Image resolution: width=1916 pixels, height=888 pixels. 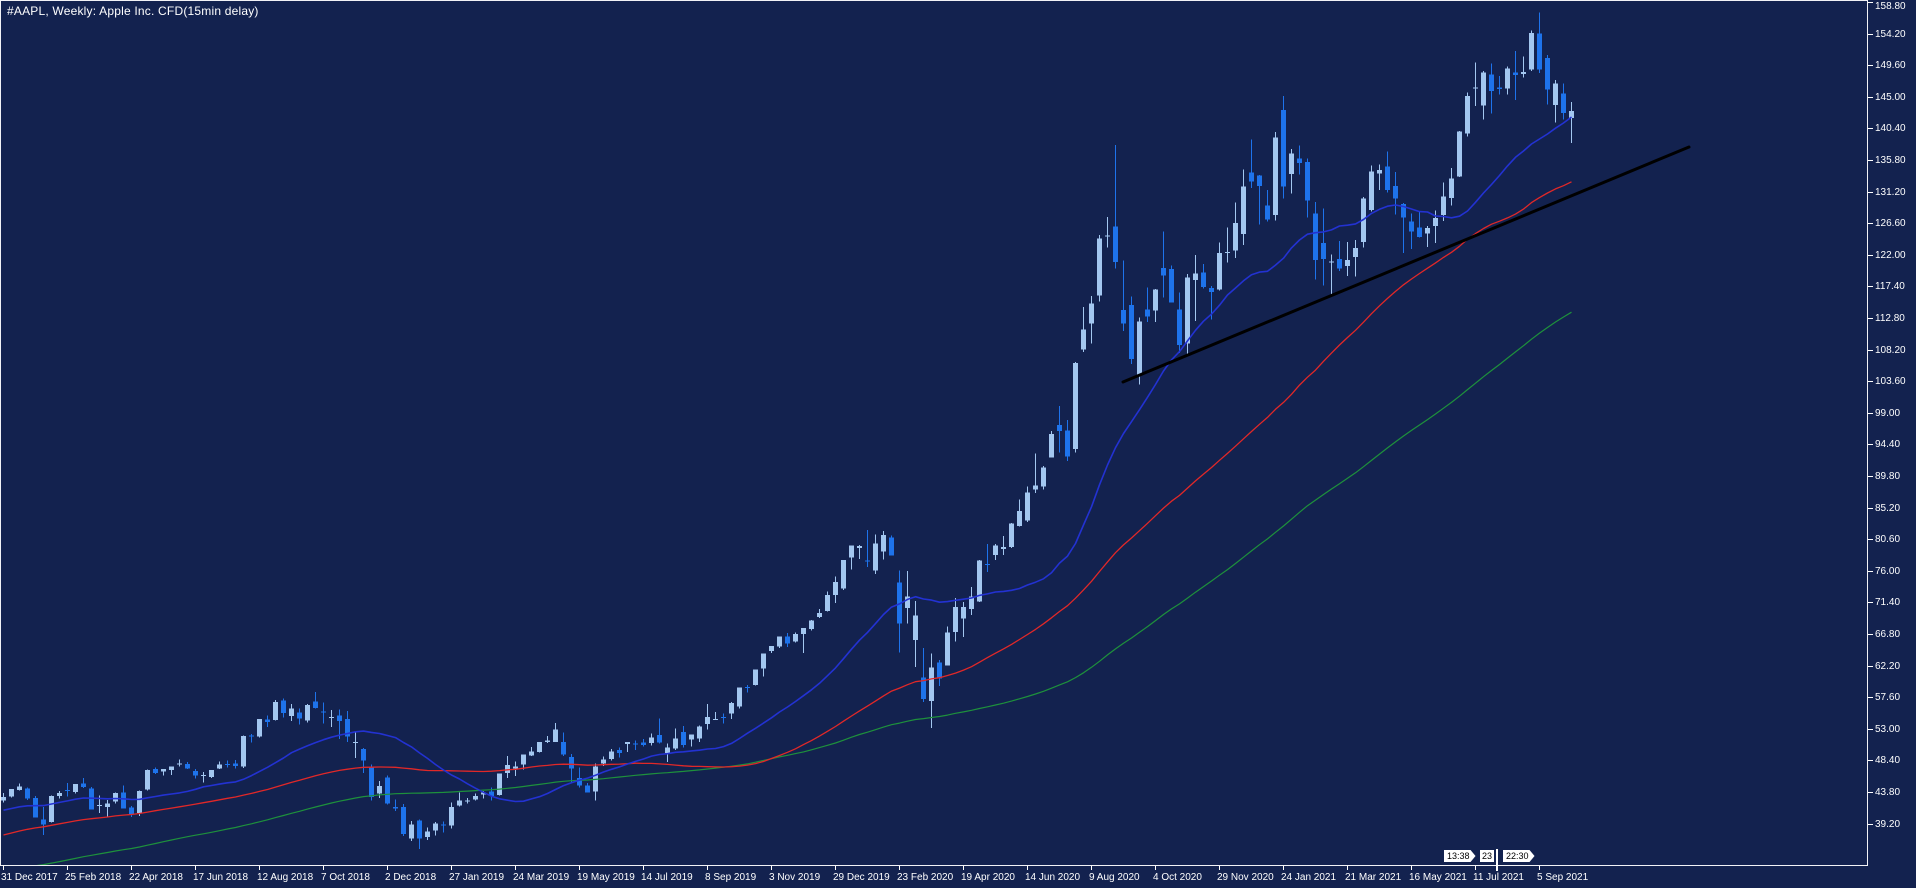 What do you see at coordinates (731, 877) in the screenshot?
I see `date-tick-label: 8 Sep 2019` at bounding box center [731, 877].